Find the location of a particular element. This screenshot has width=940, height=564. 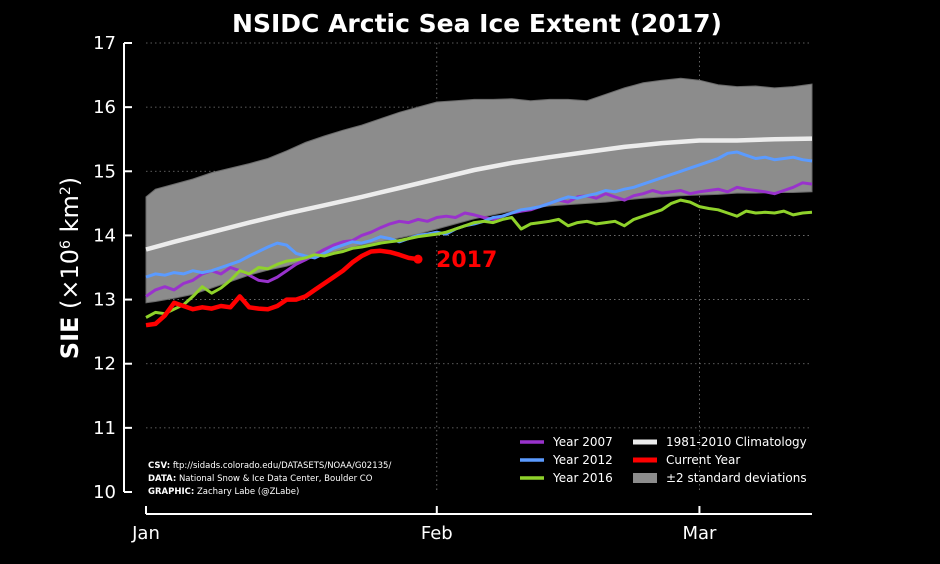

legend-label-climatology: 1981-2010 Climatology is located at coordinates (736, 442).